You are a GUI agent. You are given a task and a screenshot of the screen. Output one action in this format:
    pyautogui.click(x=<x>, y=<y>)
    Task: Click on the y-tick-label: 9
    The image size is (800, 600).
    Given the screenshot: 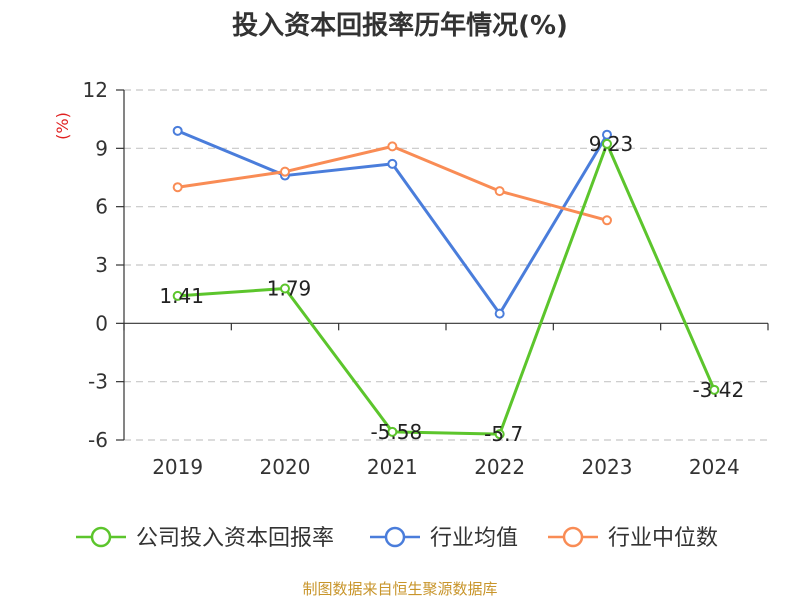 What is the action you would take?
    pyautogui.click(x=101, y=148)
    